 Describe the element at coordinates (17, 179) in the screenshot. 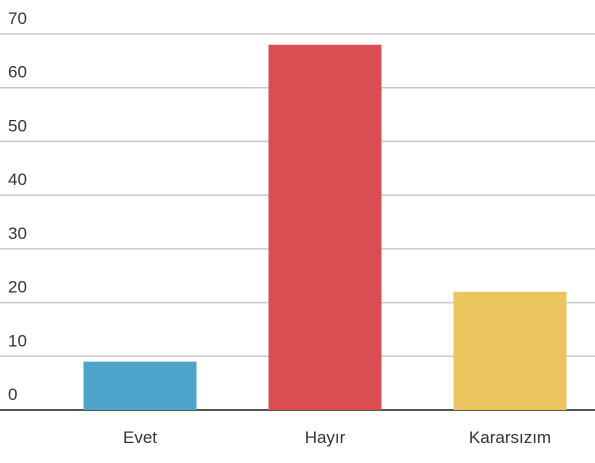

I see `y-tick-label: 40` at that location.